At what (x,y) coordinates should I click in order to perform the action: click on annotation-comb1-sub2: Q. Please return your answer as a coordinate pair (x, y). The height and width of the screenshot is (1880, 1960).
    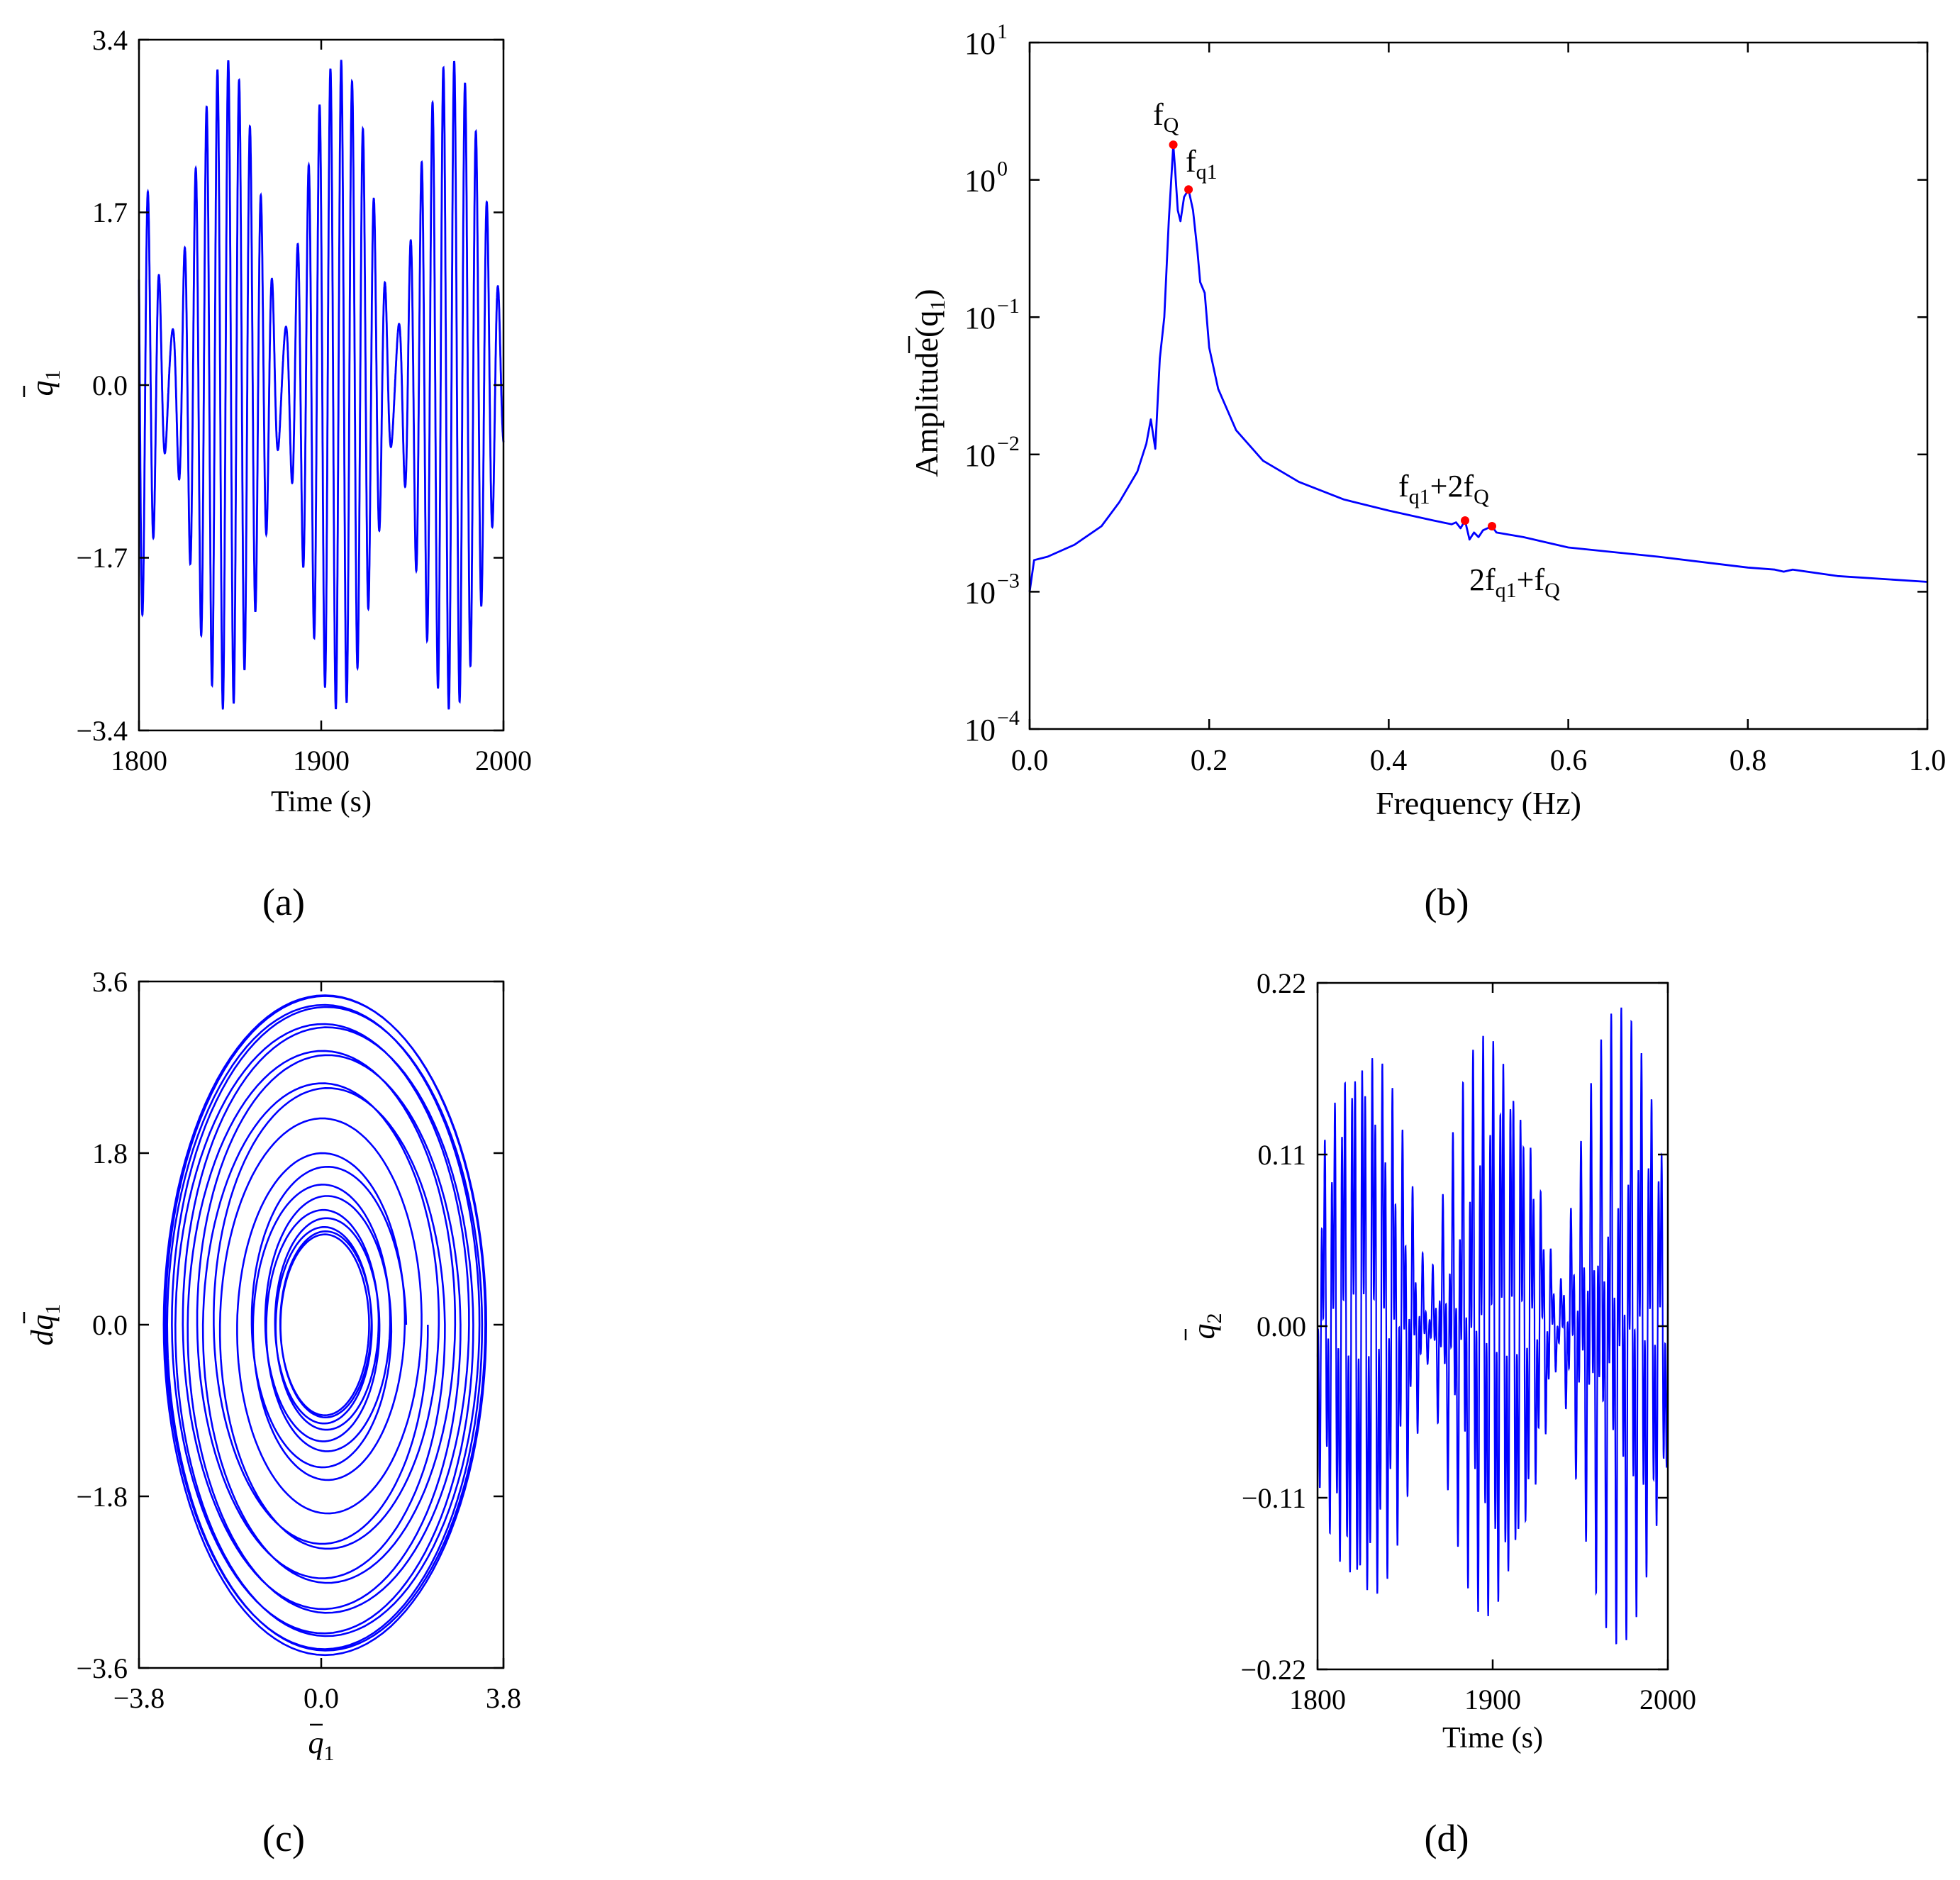
    Looking at the image, I should click on (1481, 497).